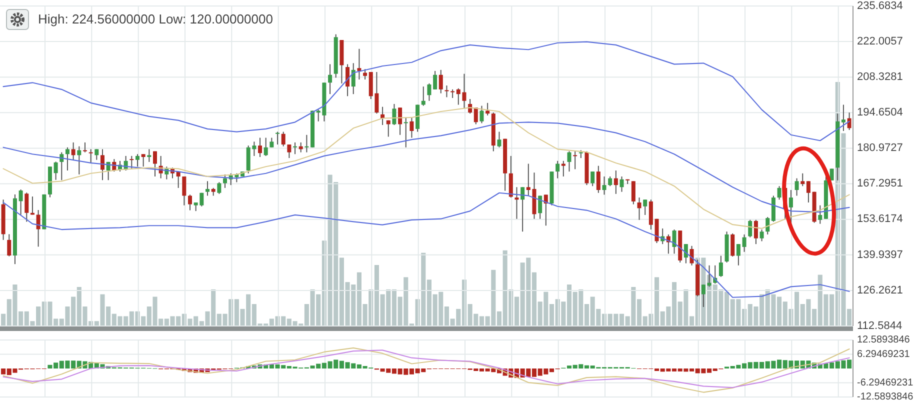  Describe the element at coordinates (880, 148) in the screenshot. I see `y-tick-label: 180.9727` at that location.